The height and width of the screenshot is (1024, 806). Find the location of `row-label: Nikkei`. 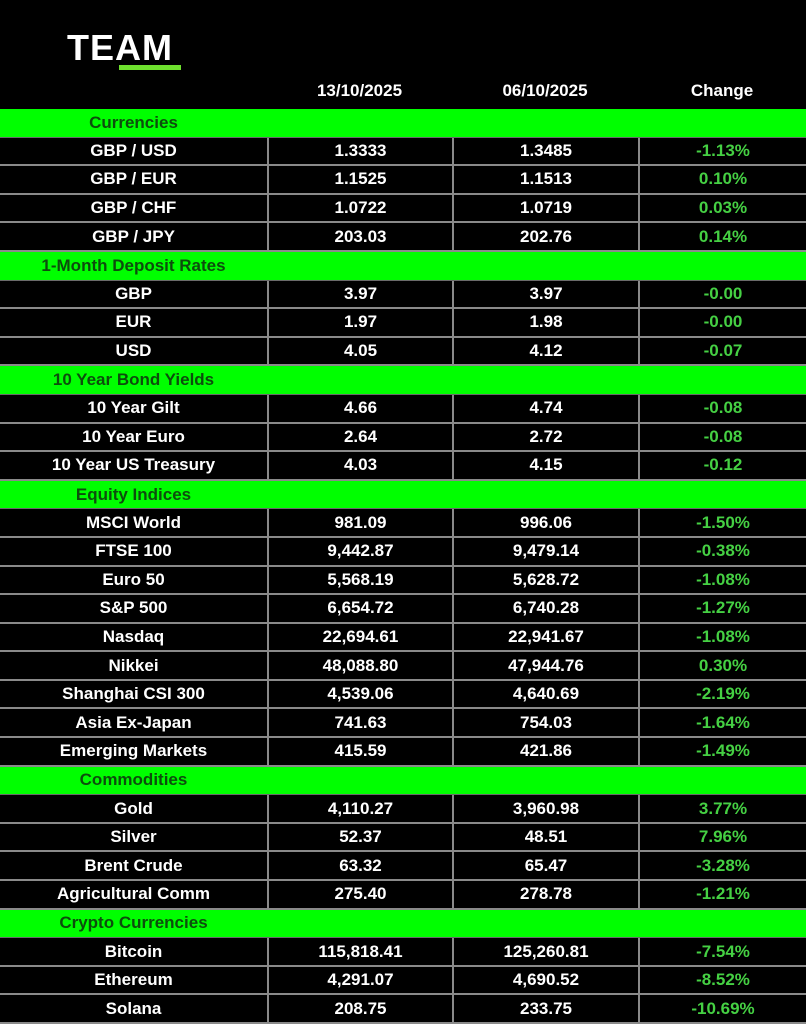

row-label: Nikkei is located at coordinates (133, 665).